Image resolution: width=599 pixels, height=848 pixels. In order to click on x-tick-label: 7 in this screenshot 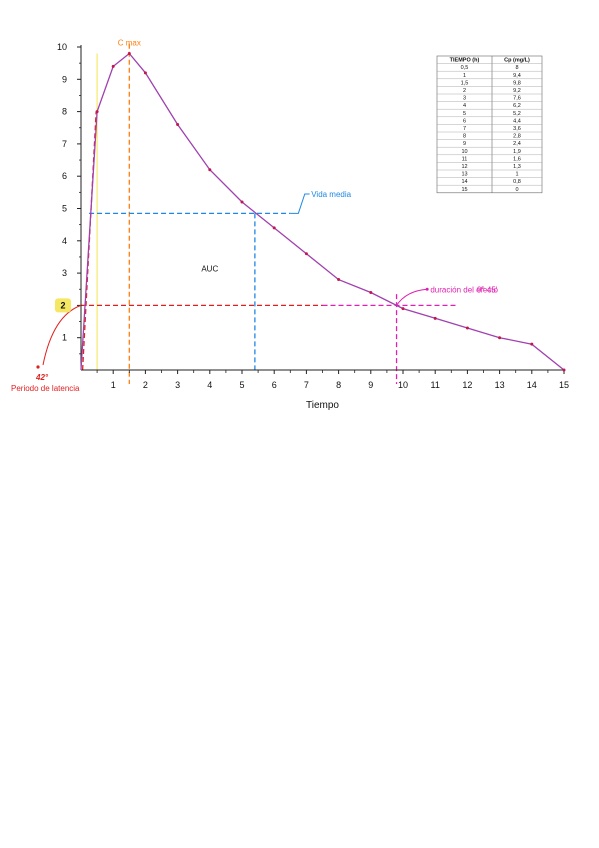, I will do `click(306, 385)`.